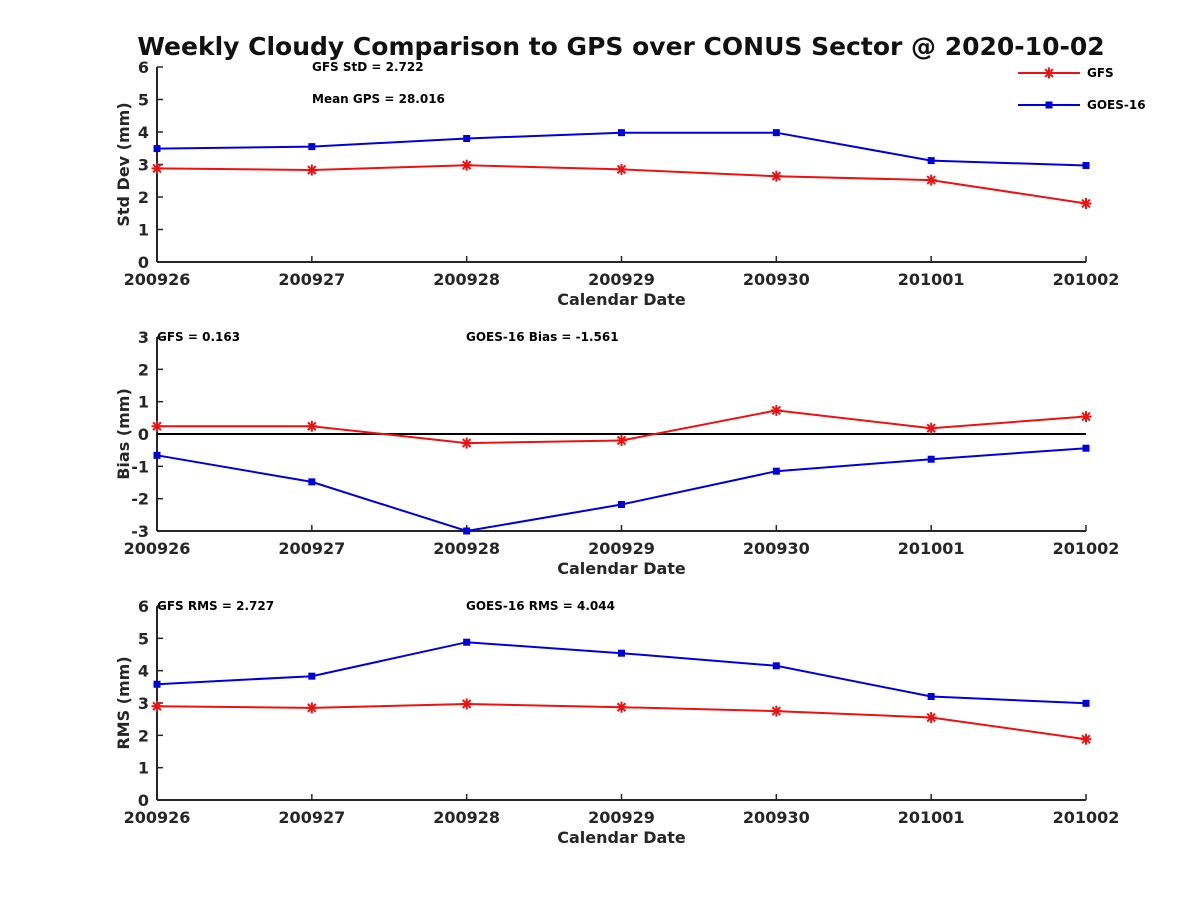  Describe the element at coordinates (140, 466) in the screenshot. I see `y-tick-label: -1` at that location.